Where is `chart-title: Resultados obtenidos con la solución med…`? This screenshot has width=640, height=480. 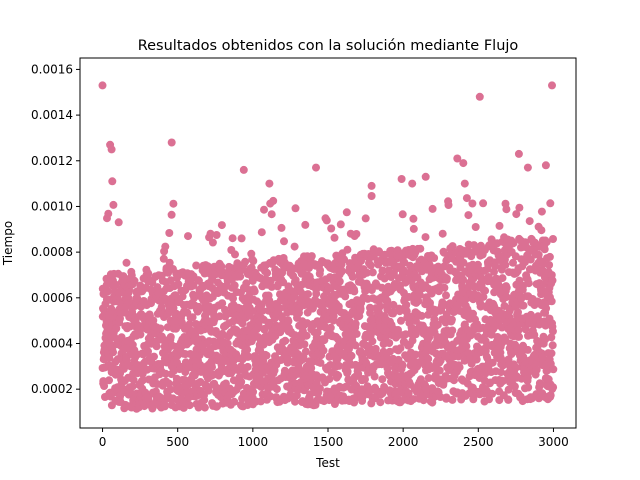
chart-title: Resultados obtenidos con la solución med… is located at coordinates (328, 46).